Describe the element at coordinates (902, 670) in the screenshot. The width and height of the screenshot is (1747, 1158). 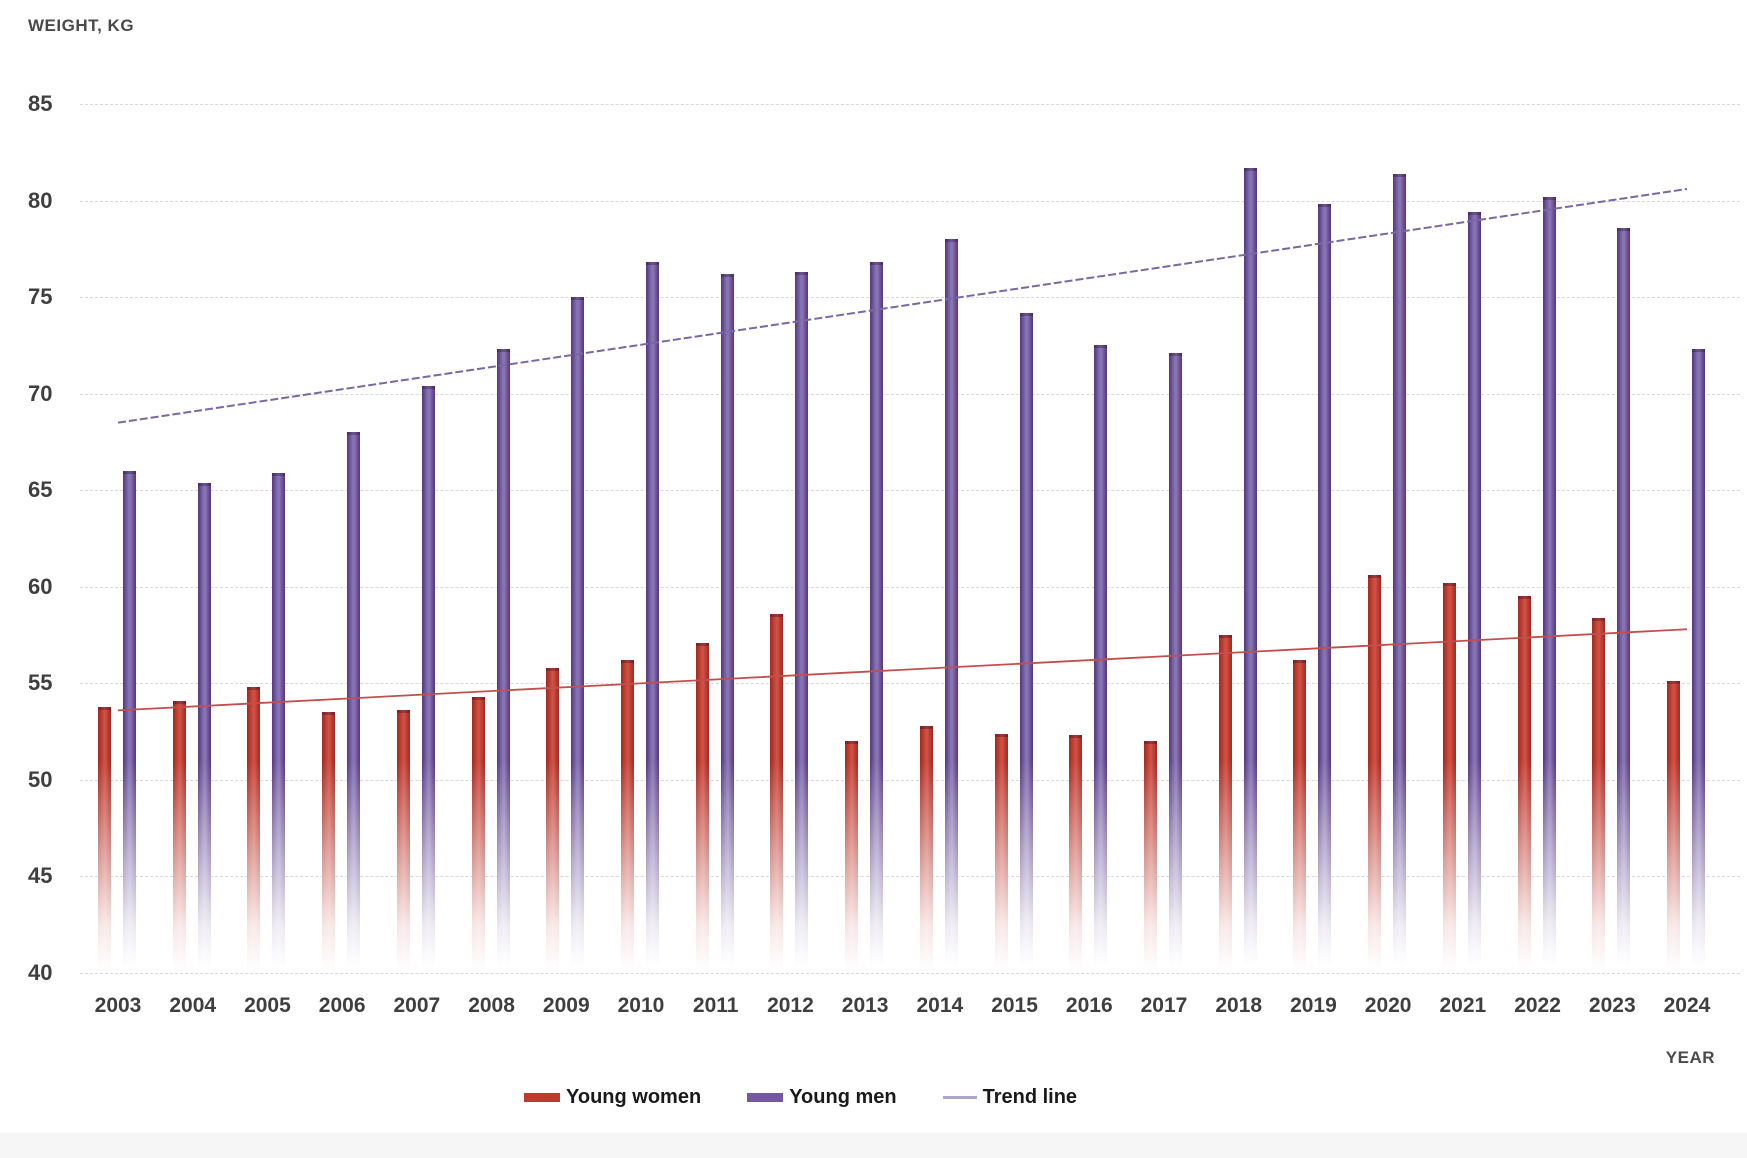
I see `trend-line-young-women` at that location.